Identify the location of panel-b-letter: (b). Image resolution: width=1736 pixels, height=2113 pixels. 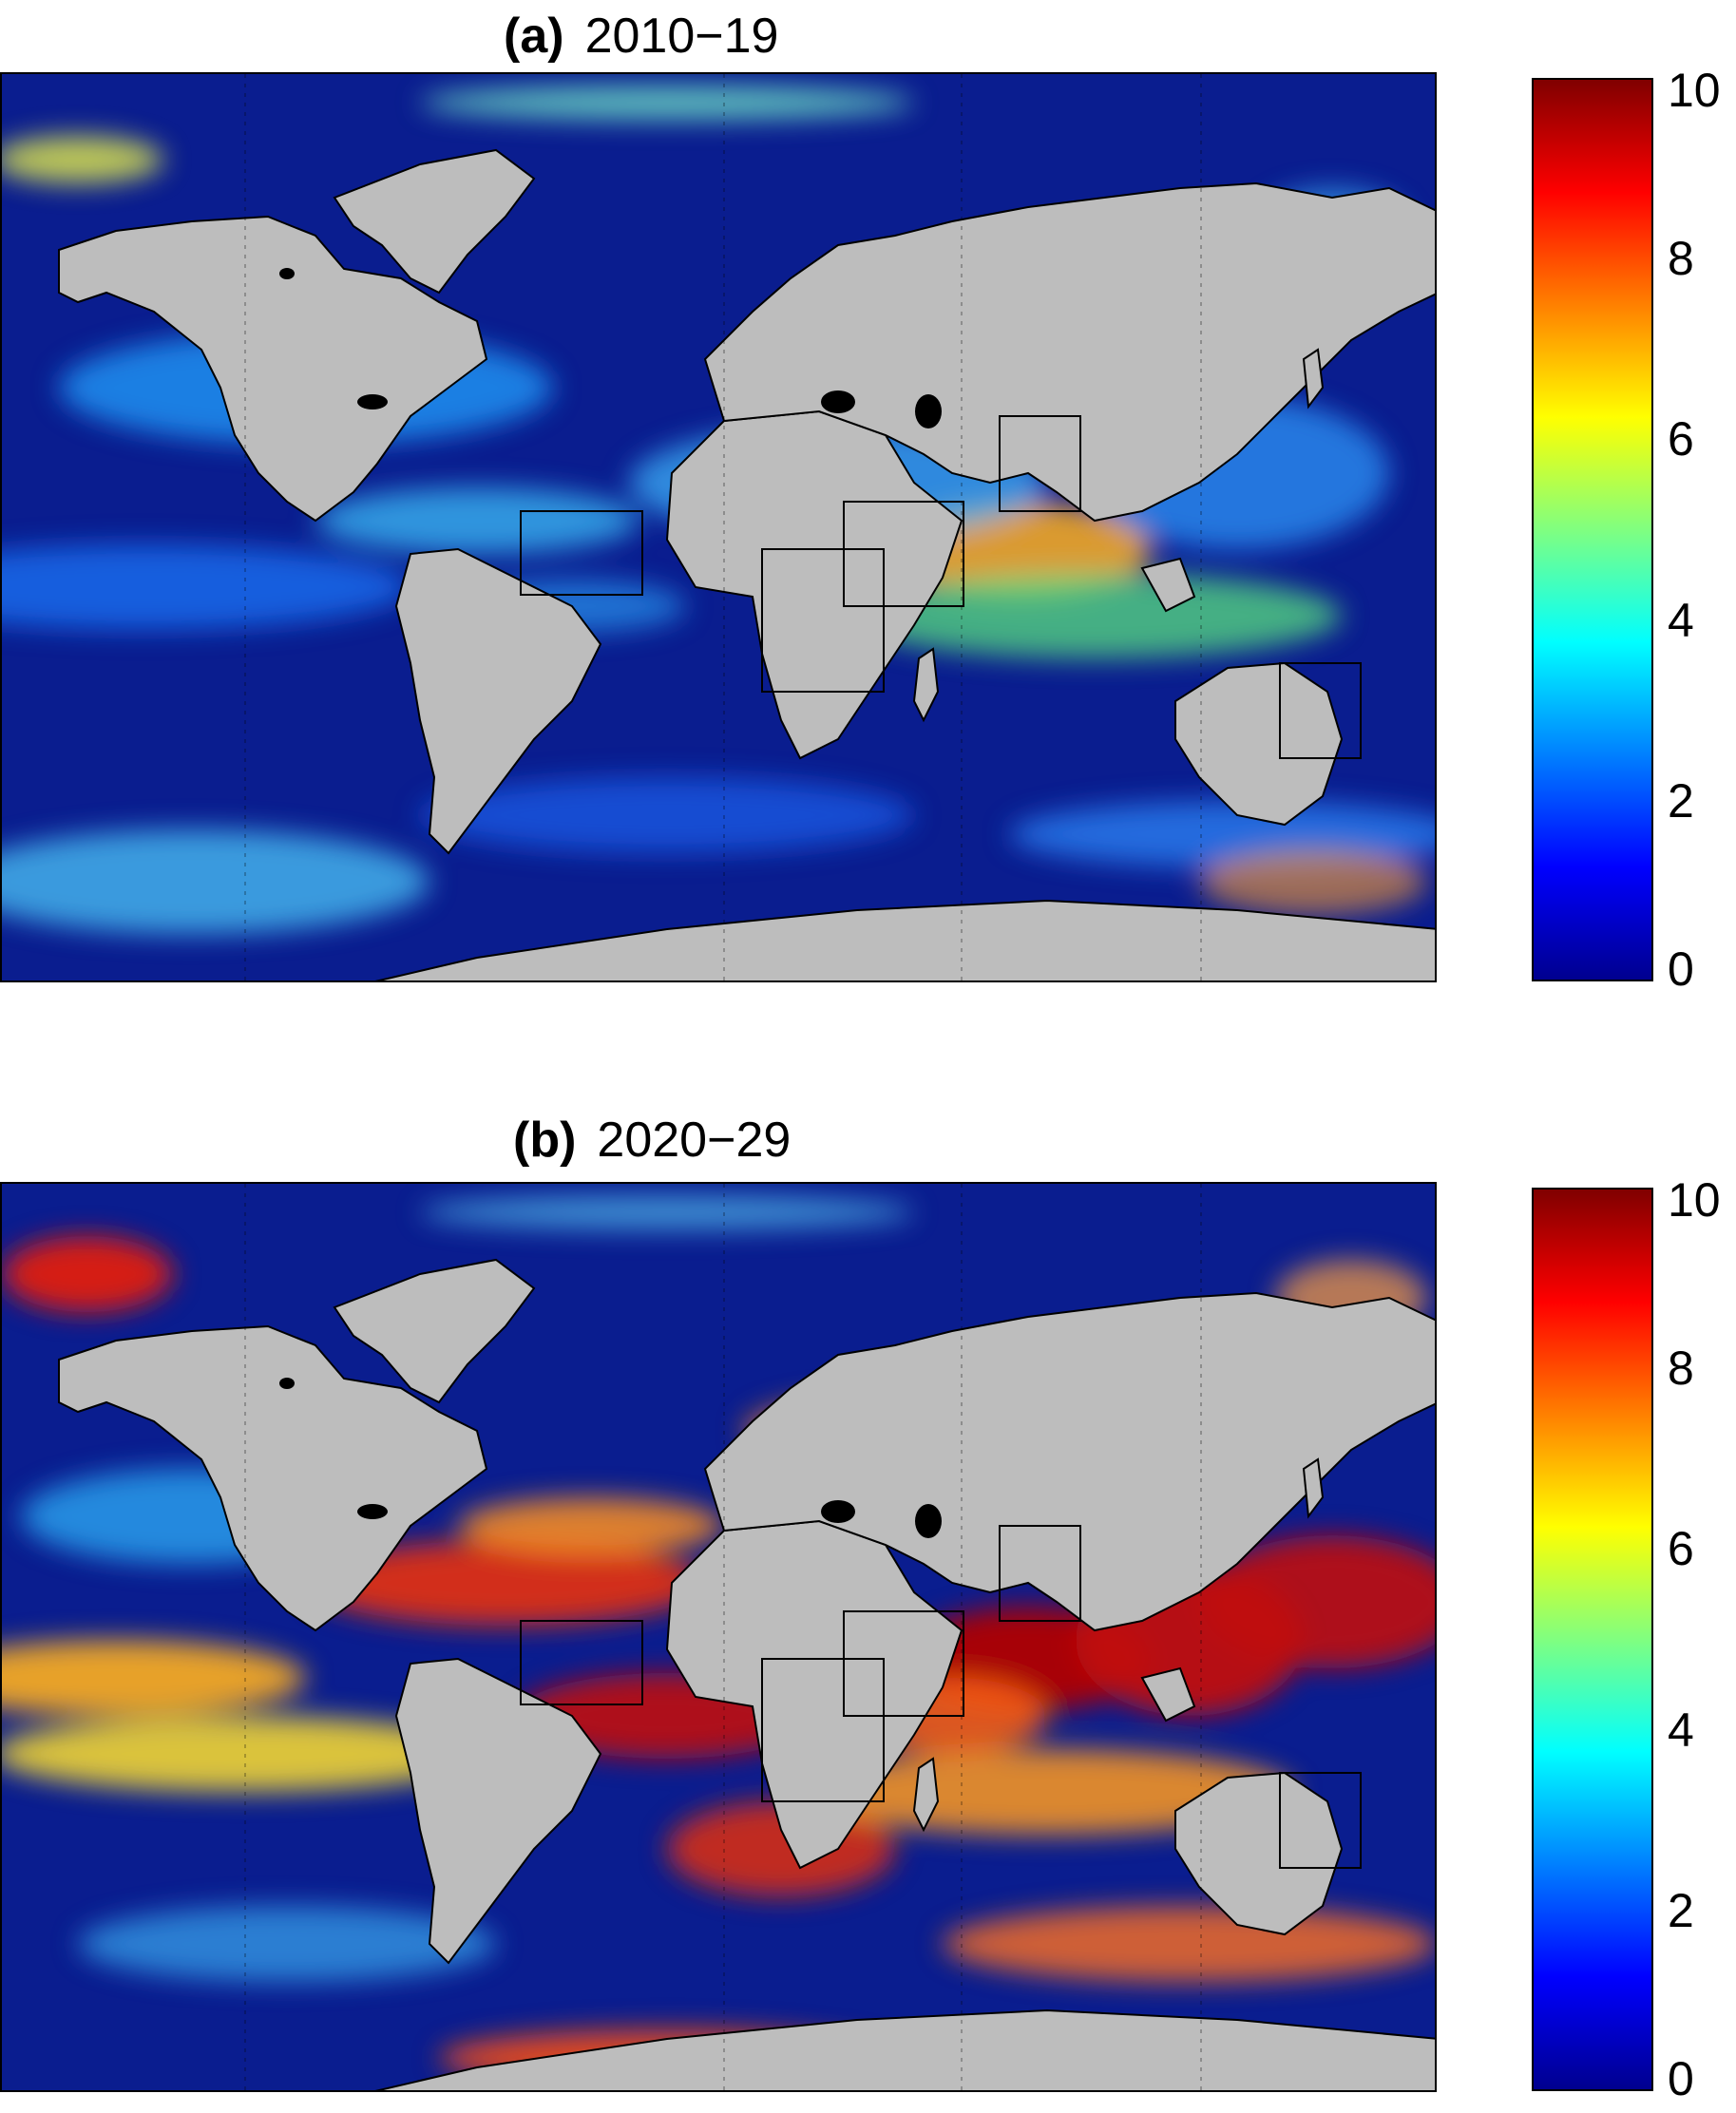
(545, 1140).